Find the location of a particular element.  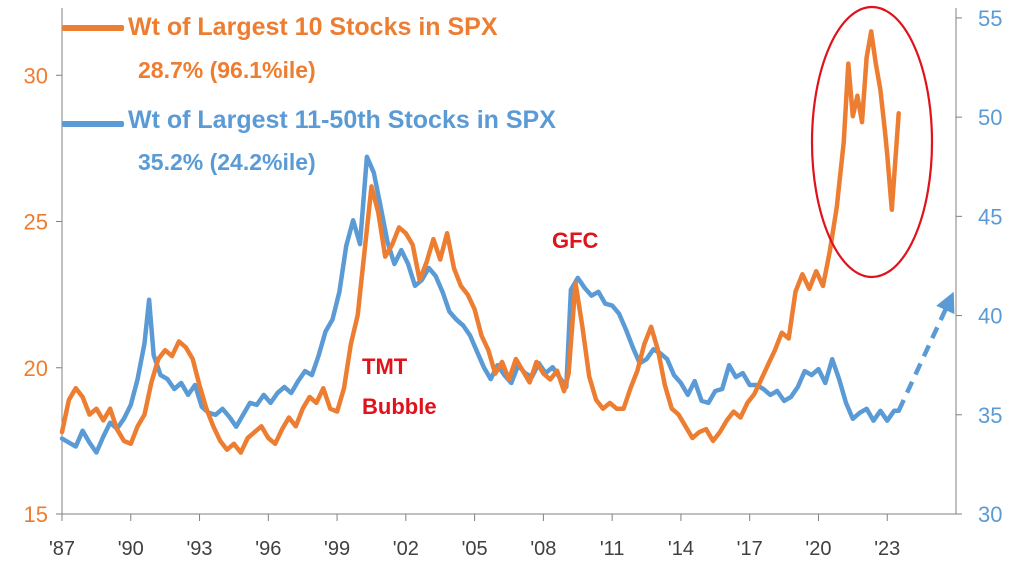

x-axis: '87 '90 '93 '96 '99 '02 '05 '08 '11 '14 '17 '20 '23 is located at coordinates (502, 536).